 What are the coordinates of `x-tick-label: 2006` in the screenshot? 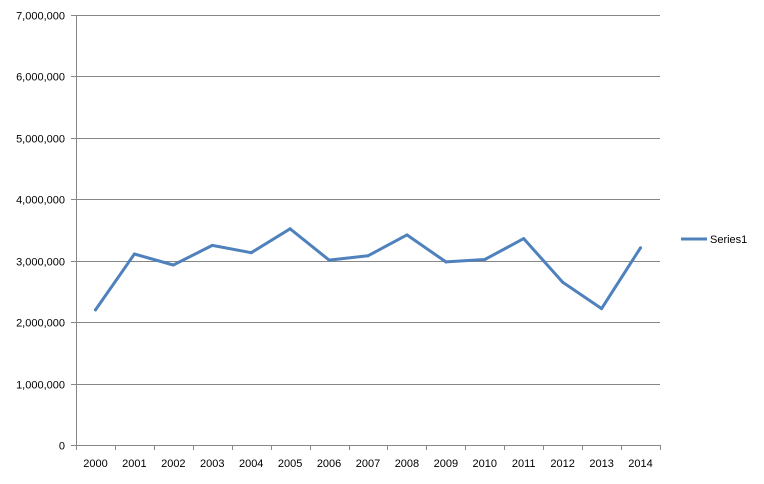 It's located at (329, 464).